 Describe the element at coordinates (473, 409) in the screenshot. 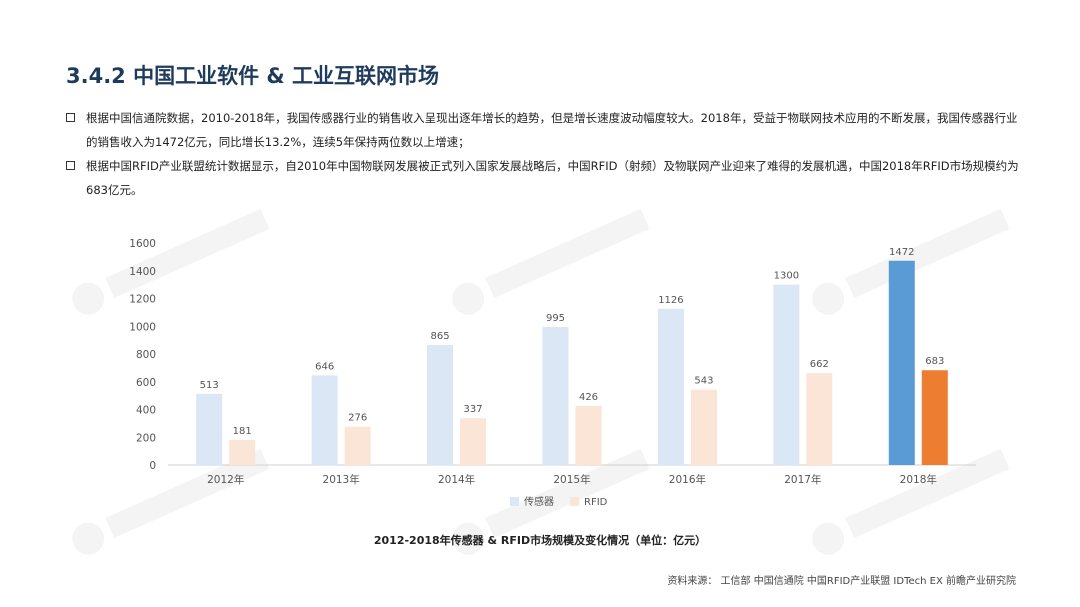

I see `data-label: 337` at that location.